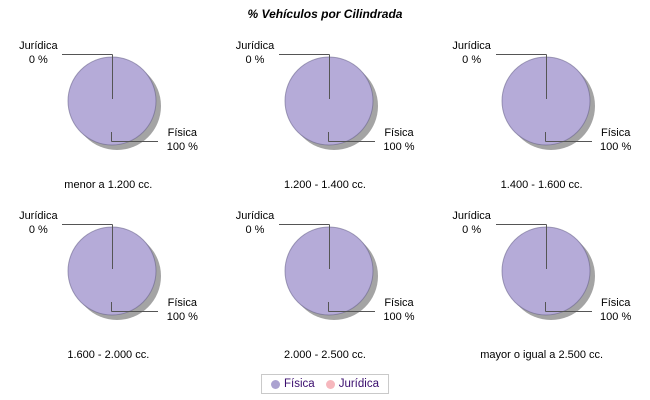 The height and width of the screenshot is (400, 650). Describe the element at coordinates (299, 384) in the screenshot. I see `legend-label-fisica: Física` at that location.